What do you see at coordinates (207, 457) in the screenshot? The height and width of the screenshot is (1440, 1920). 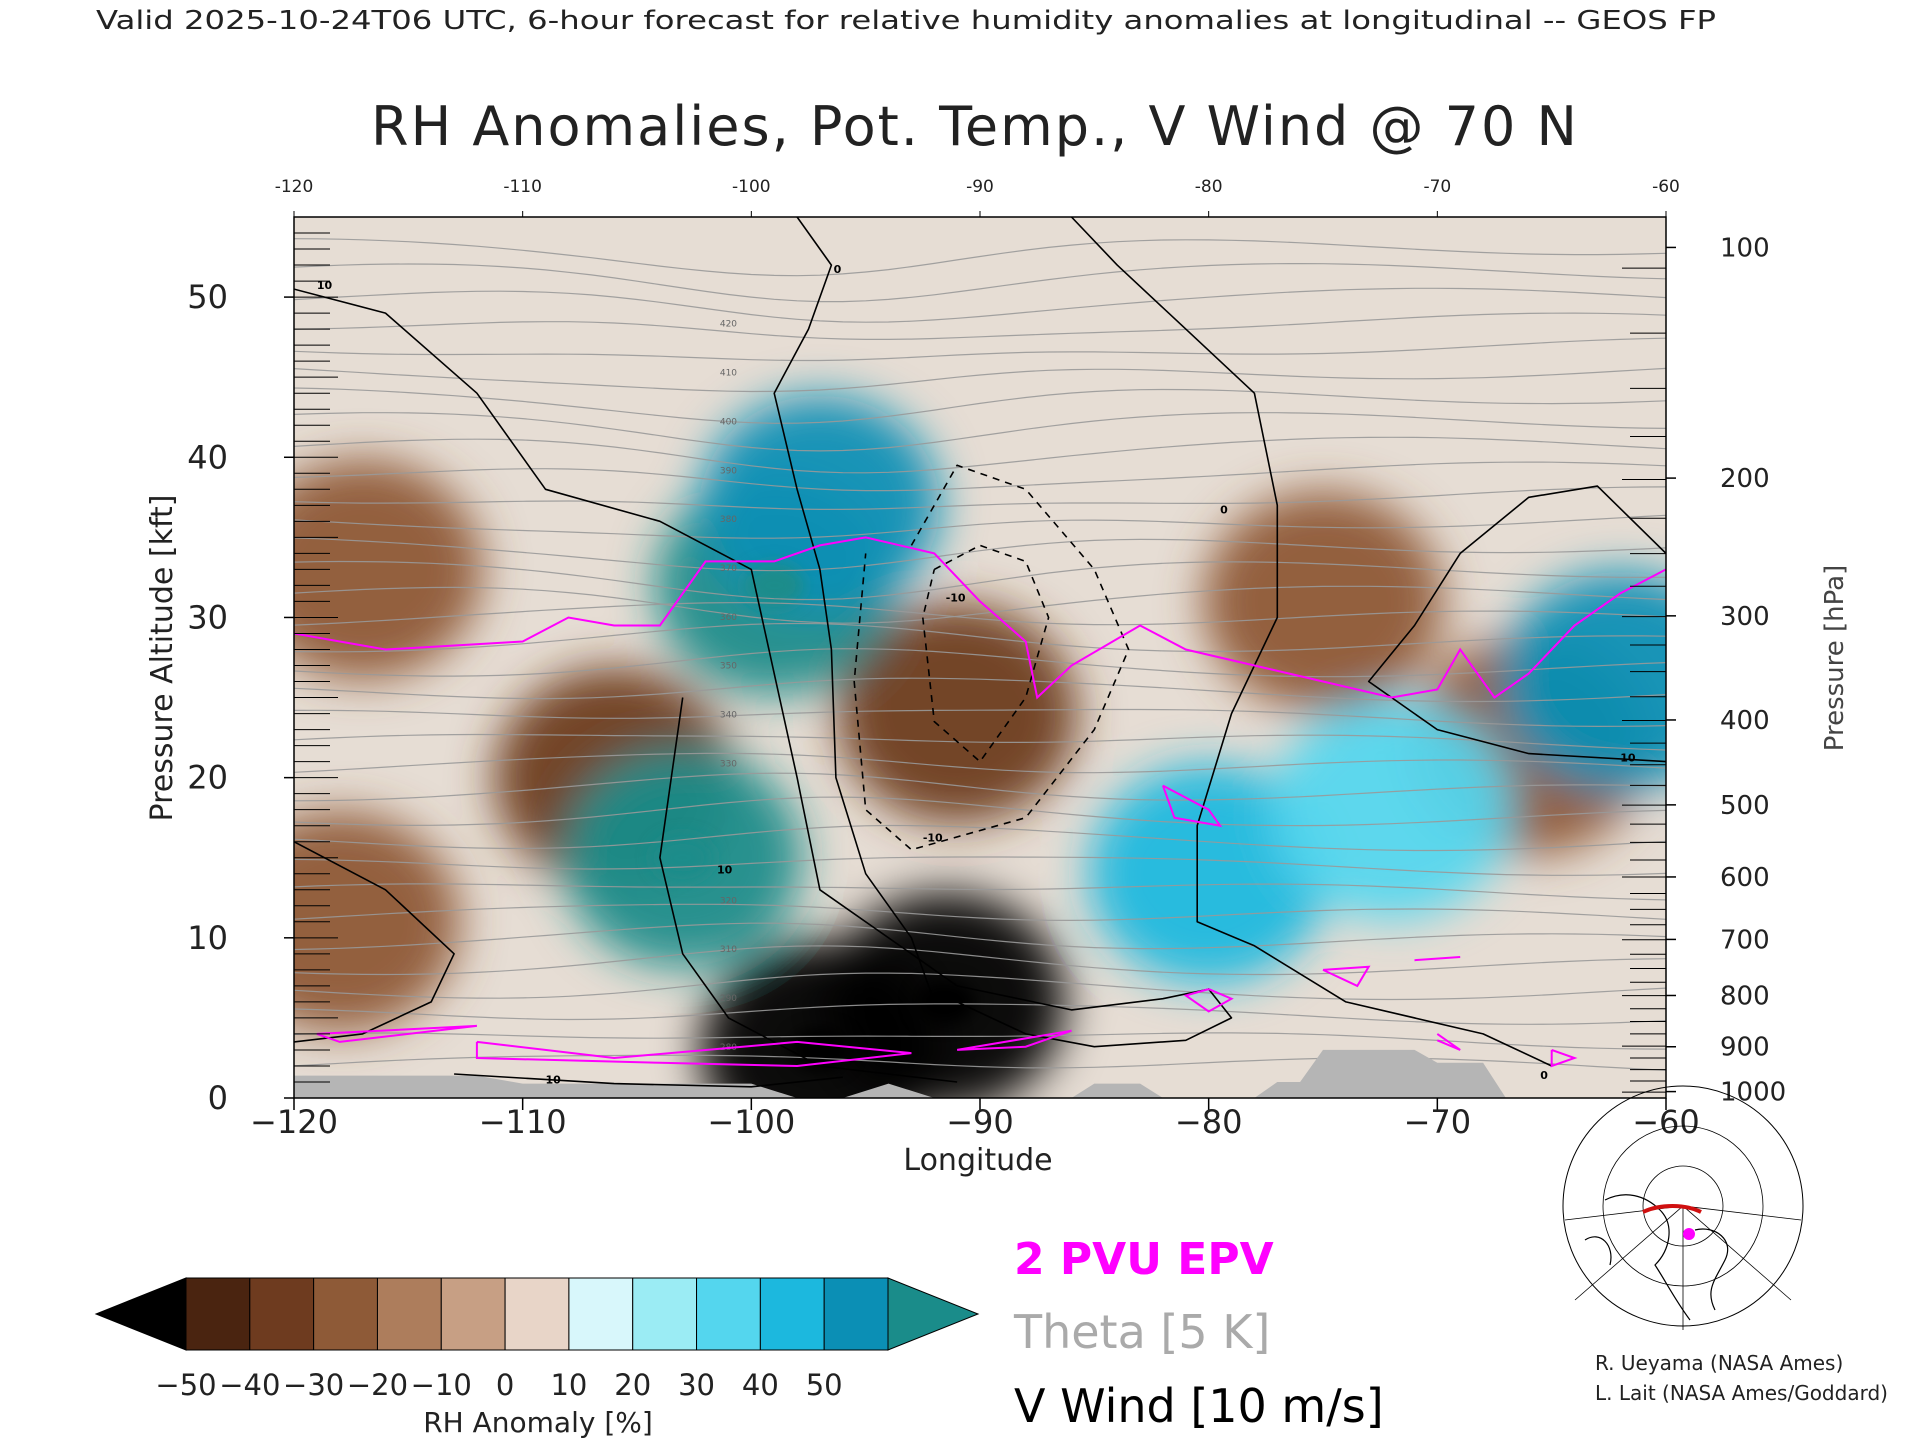 I see `y-tick-label: 40` at bounding box center [207, 457].